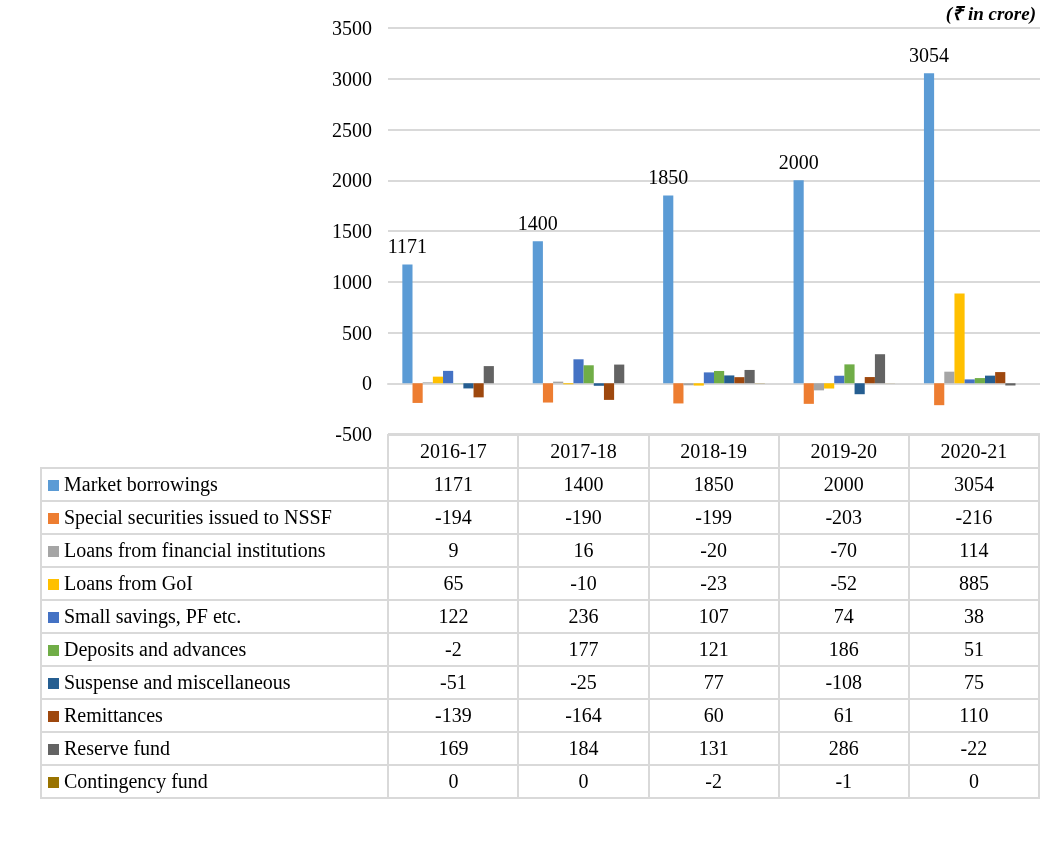 This screenshot has height=868, width=1040. Describe the element at coordinates (713, 715) in the screenshot. I see `data-label: 60` at that location.